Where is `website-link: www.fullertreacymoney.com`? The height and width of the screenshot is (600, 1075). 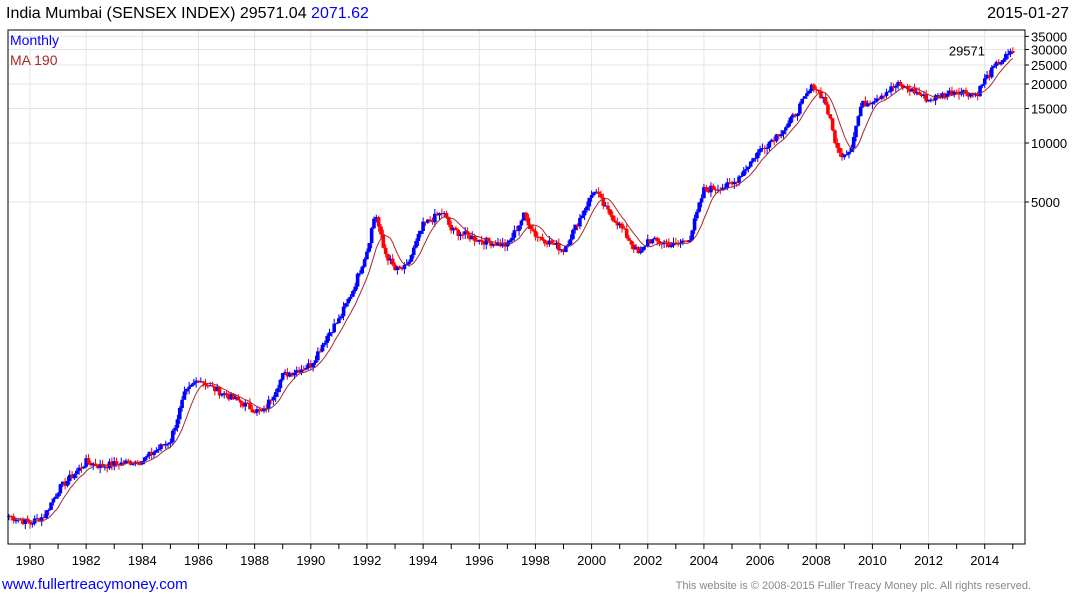 website-link: www.fullertreacymoney.com is located at coordinates (95, 584).